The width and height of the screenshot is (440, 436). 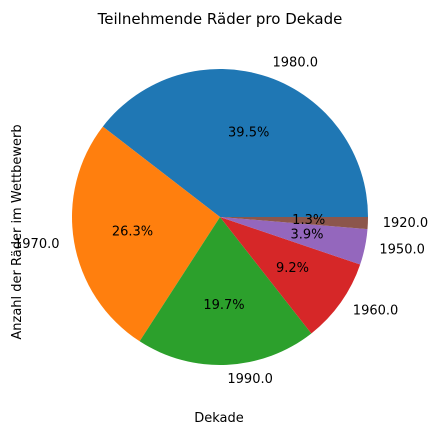 What do you see at coordinates (220, 19) in the screenshot?
I see `chart-title: Teilnehmende Räder pro Dekade` at bounding box center [220, 19].